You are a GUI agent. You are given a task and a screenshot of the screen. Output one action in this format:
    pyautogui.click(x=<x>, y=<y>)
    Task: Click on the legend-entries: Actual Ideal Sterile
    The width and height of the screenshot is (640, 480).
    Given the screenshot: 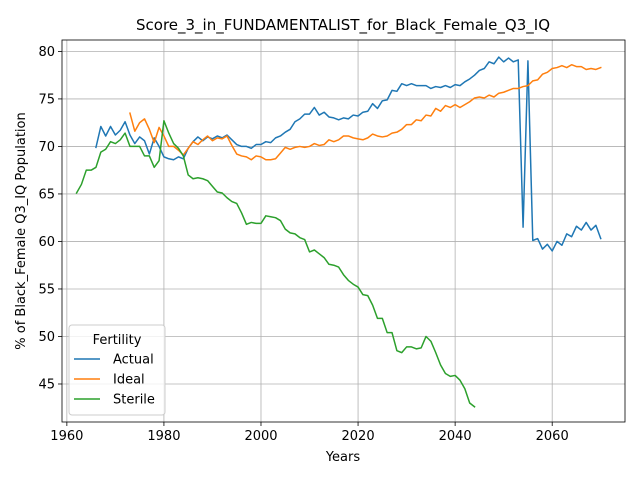 What is the action you would take?
    pyautogui.click(x=114, y=380)
    